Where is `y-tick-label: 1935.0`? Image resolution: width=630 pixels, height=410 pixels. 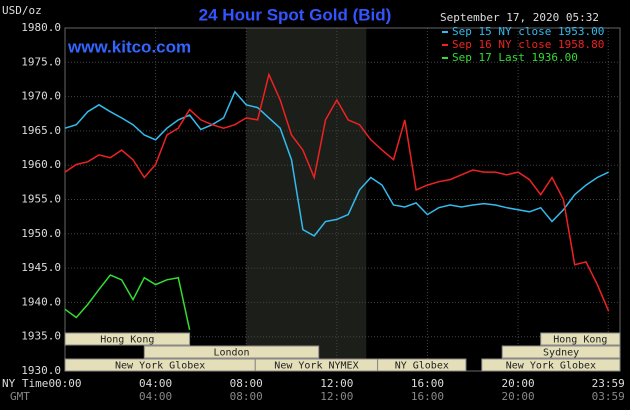
y-tick-label: 1935.0 is located at coordinates (41, 336).